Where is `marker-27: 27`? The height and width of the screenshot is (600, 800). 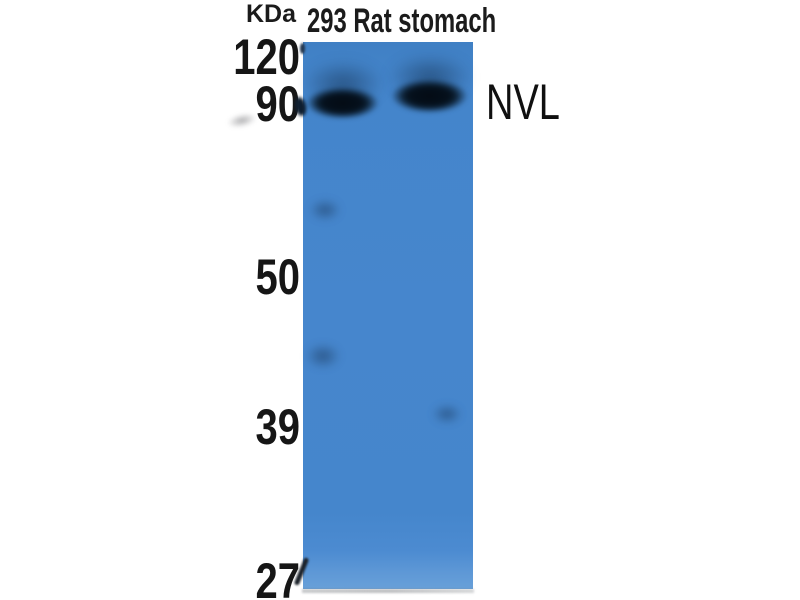 marker-27: 27 is located at coordinates (278, 576).